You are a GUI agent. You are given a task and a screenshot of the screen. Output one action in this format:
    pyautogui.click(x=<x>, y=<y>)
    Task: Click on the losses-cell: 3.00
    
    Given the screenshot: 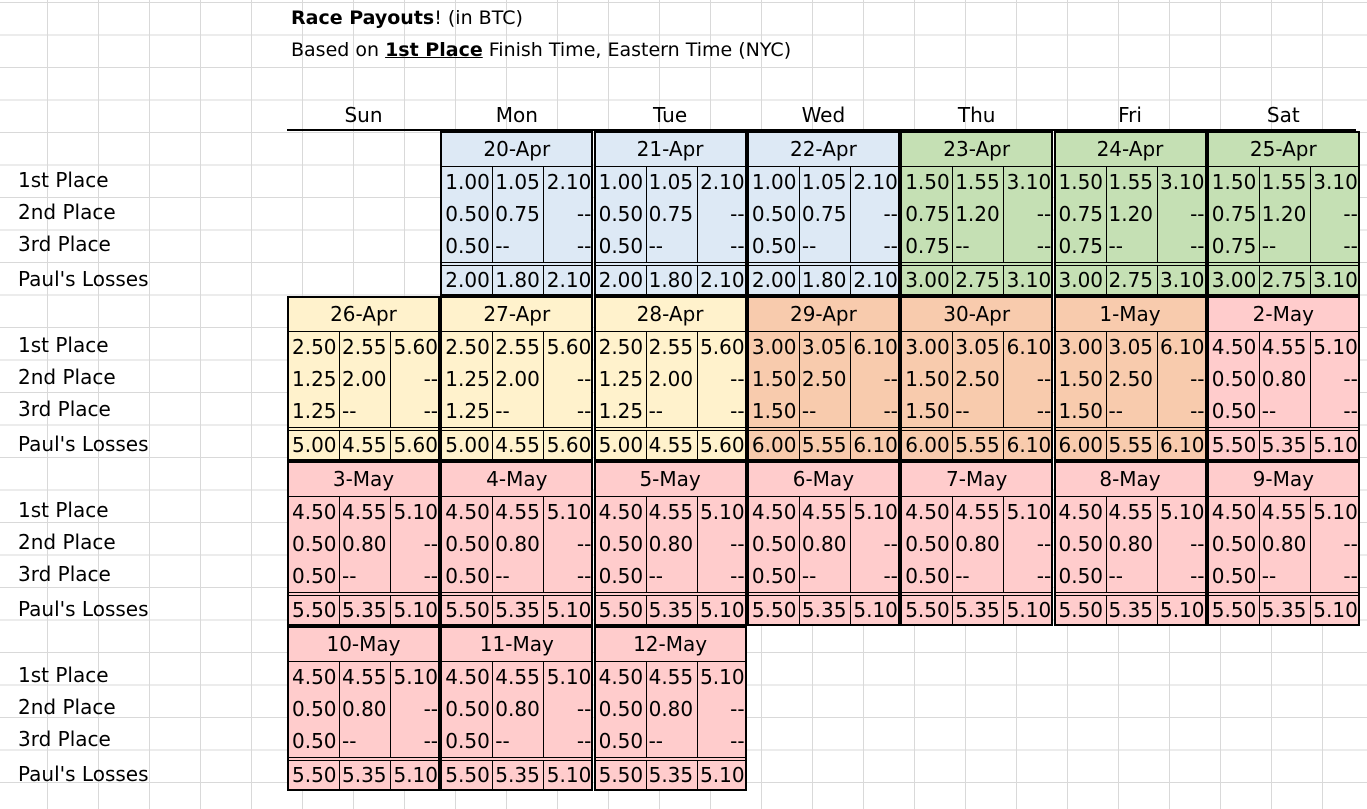 What is the action you would take?
    pyautogui.click(x=1081, y=281)
    